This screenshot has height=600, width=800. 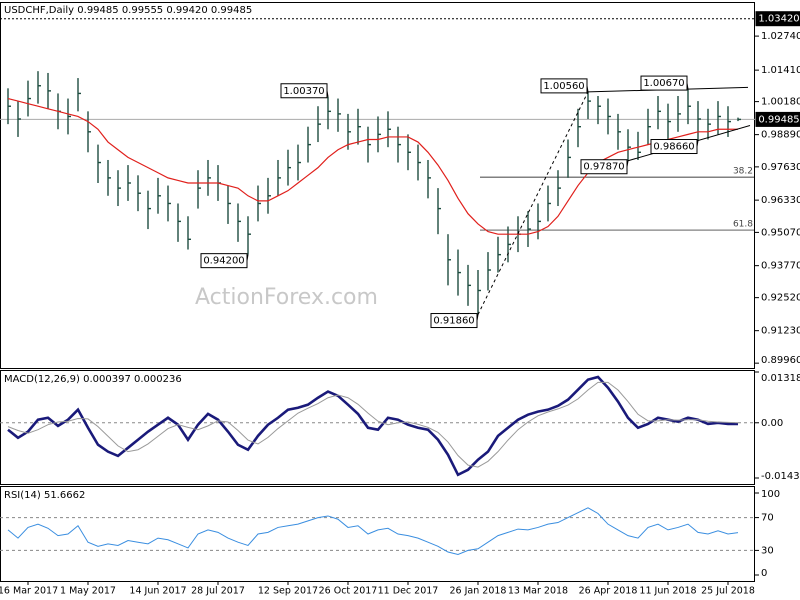 What do you see at coordinates (780, 331) in the screenshot?
I see `y-tick-label: 0.91230` at bounding box center [780, 331].